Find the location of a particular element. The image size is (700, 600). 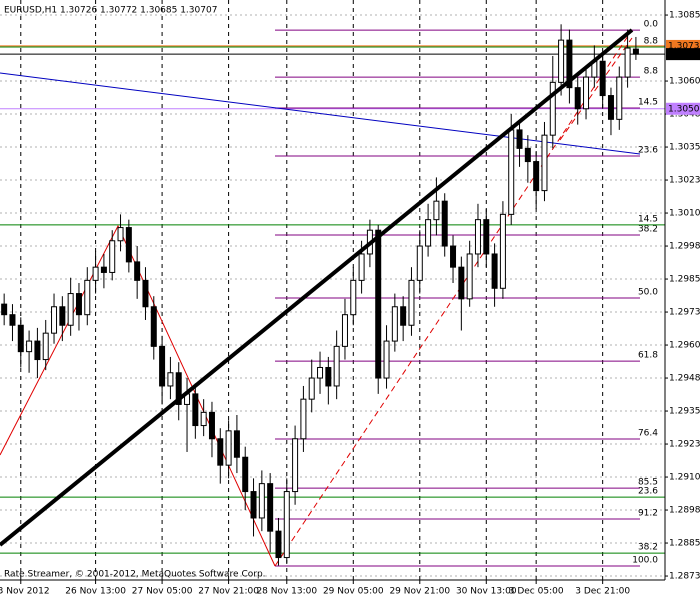

y-tick-label: 1.29230 is located at coordinates (684, 445).